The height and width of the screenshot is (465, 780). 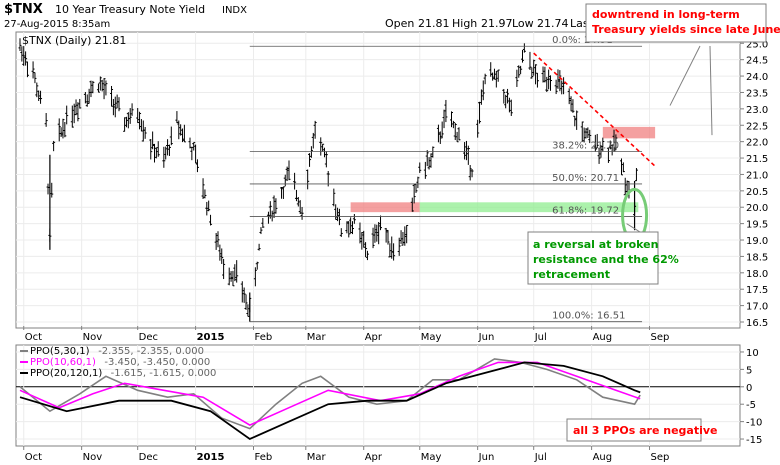 I want to click on price-ytick-label: 21.0, so click(x=757, y=175).